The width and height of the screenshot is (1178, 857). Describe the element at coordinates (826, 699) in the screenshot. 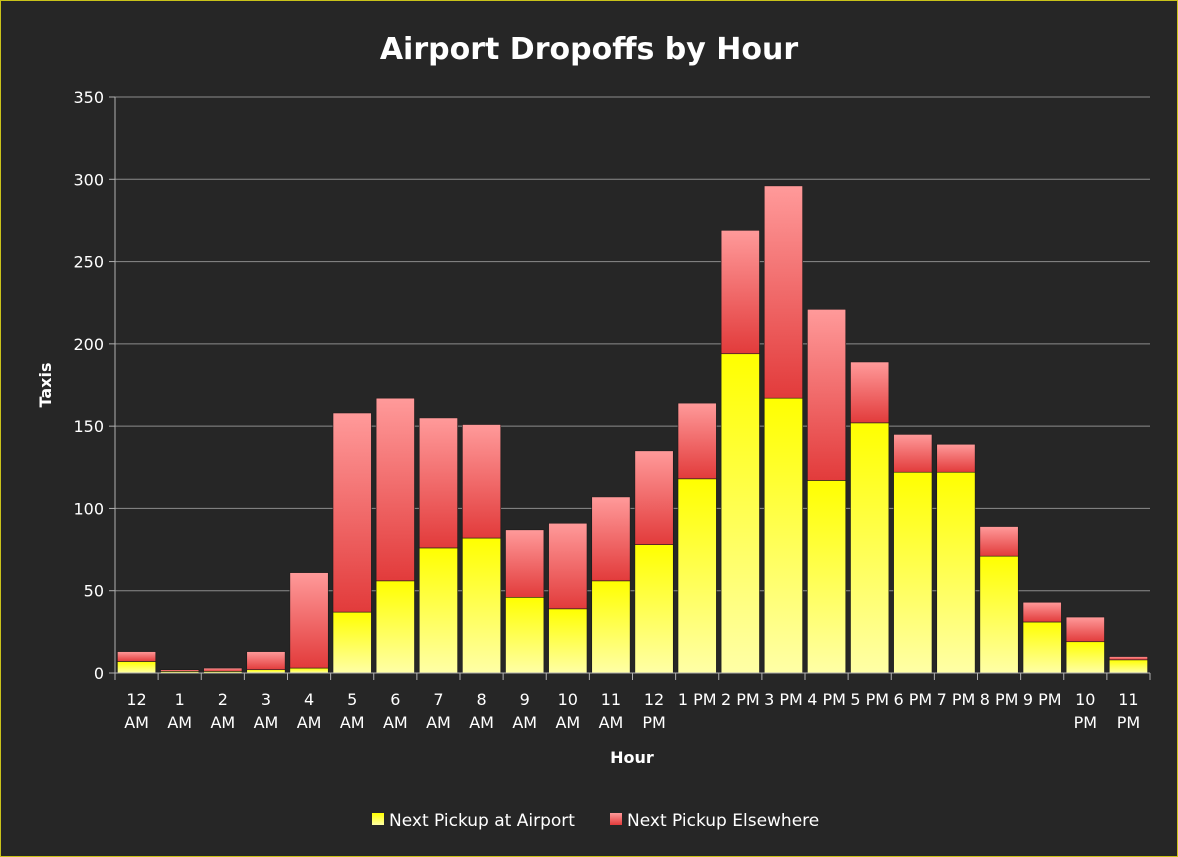

I see `x-tick-label: 4 PM` at that location.